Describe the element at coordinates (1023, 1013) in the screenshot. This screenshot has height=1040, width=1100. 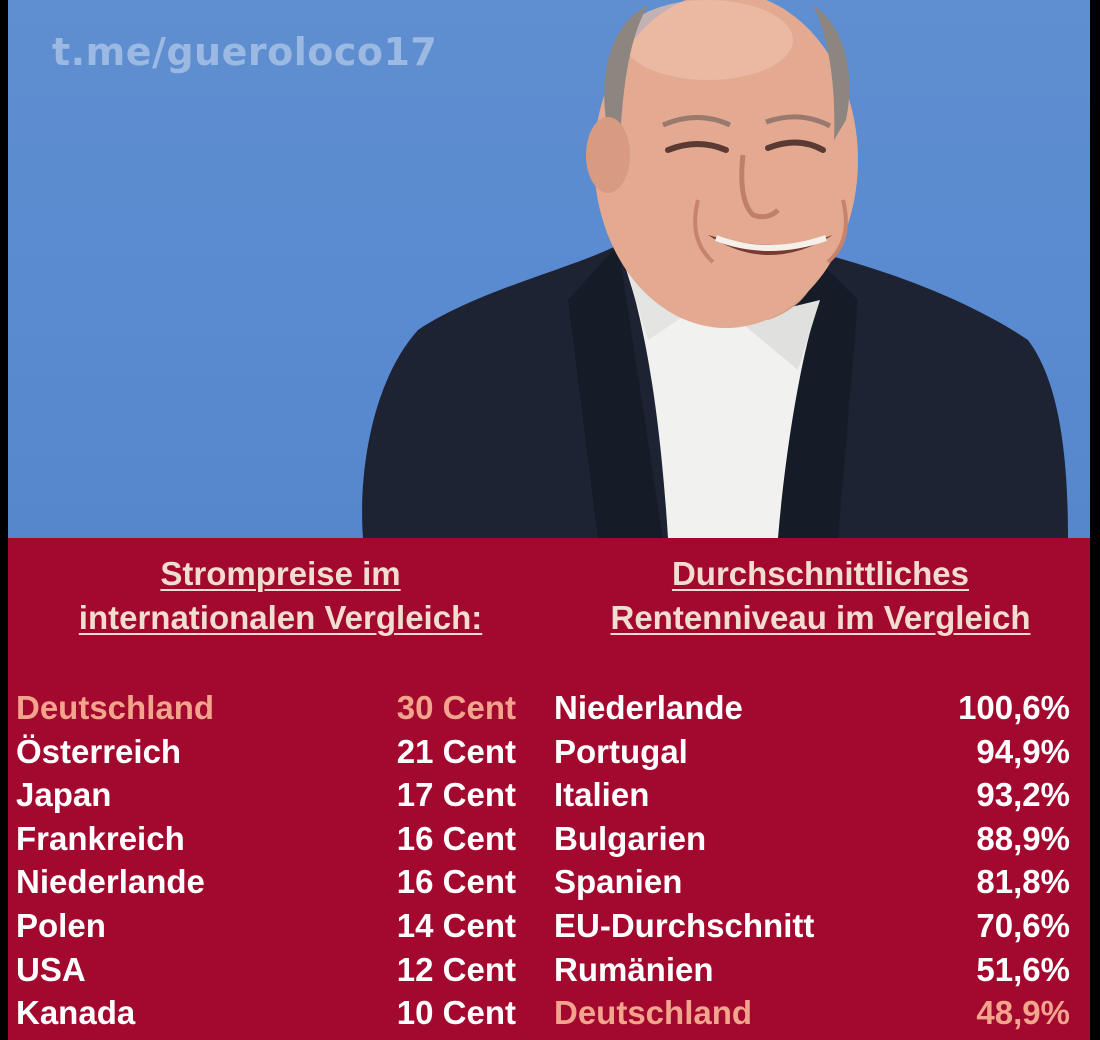
I see `pension-value: 48,9%` at that location.